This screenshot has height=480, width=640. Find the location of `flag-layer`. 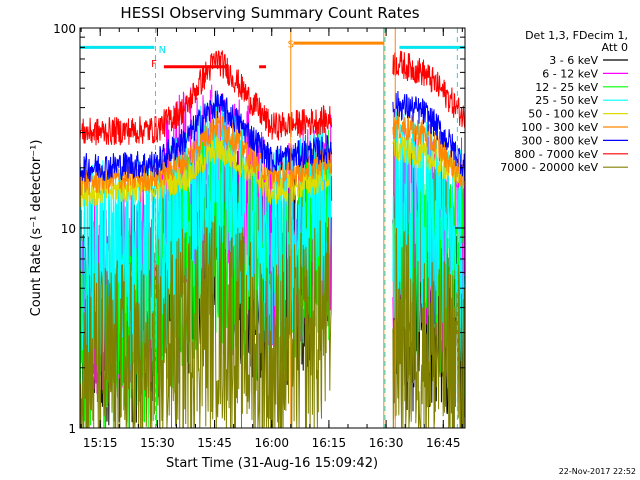

flag-layer is located at coordinates (272, 55).